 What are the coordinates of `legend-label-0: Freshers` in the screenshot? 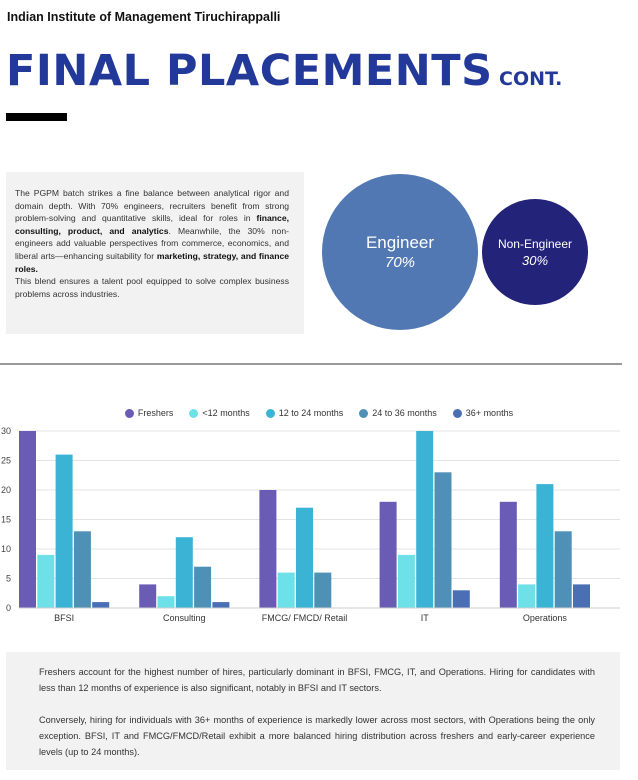 It's located at (155, 413).